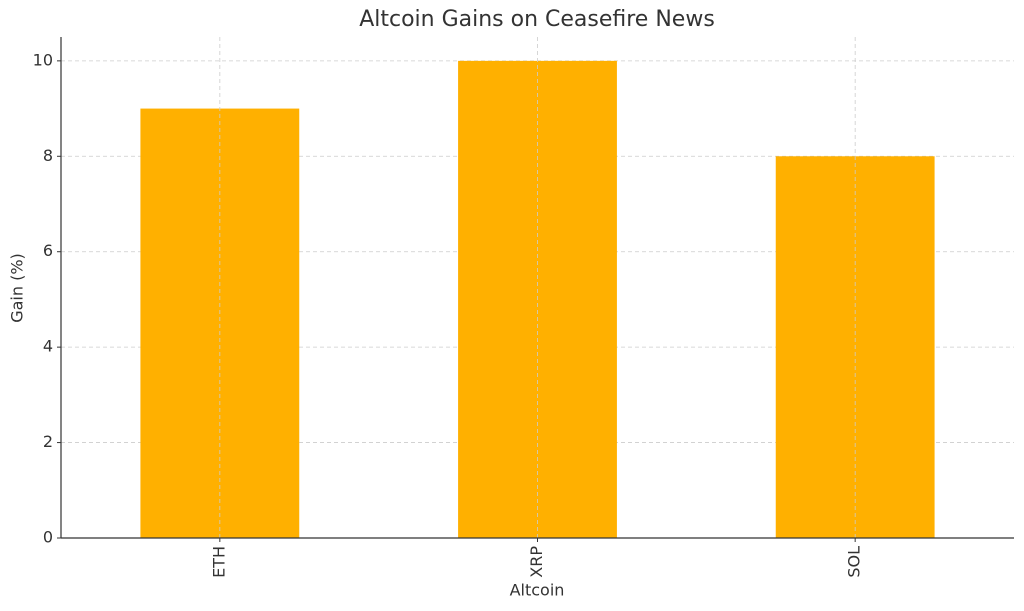  What do you see at coordinates (218, 562) in the screenshot?
I see `x-tick-label: ETH` at bounding box center [218, 562].